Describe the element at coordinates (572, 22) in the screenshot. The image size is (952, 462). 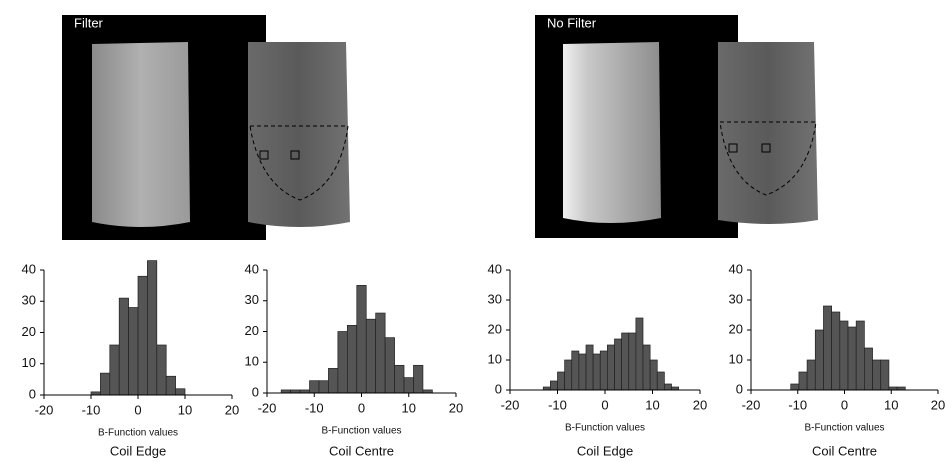
I see `image-label: No Filter` at that location.